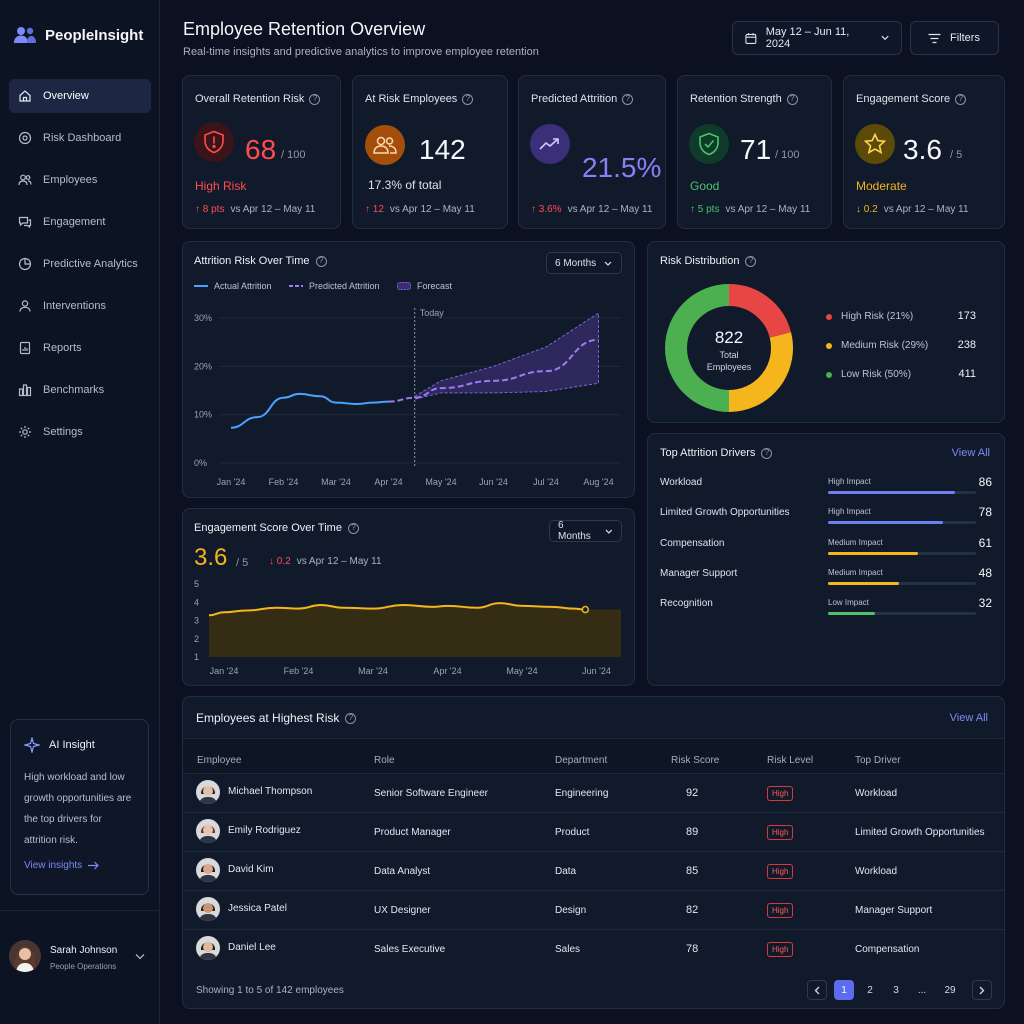 The height and width of the screenshot is (1024, 1024). What do you see at coordinates (385, 145) in the screenshot?
I see `users-icon` at bounding box center [385, 145].